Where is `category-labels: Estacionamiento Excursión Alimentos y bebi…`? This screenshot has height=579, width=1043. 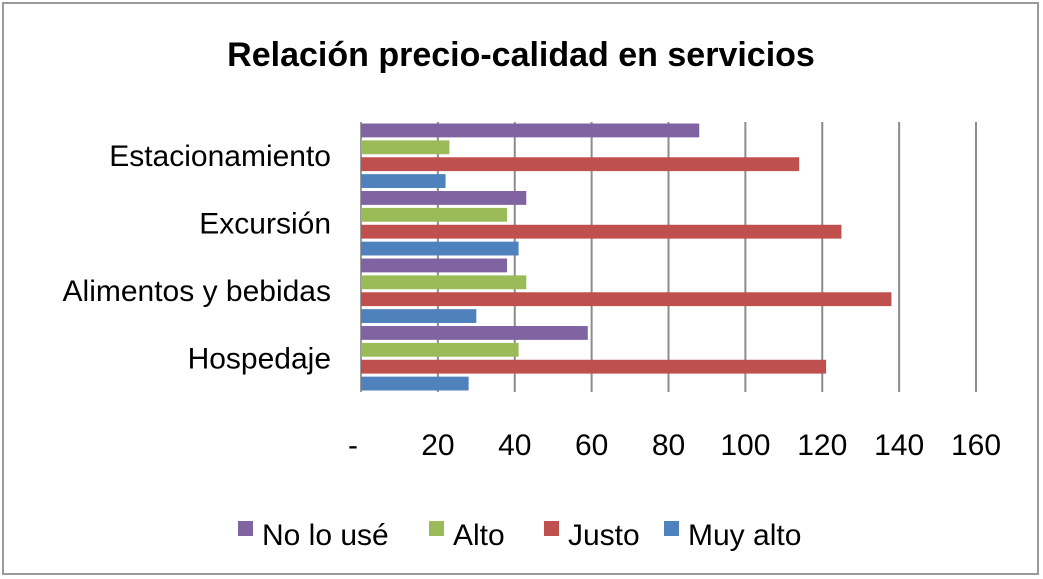
category-labels: Estacionamiento Excursión Alimentos y bebi… is located at coordinates (197, 258).